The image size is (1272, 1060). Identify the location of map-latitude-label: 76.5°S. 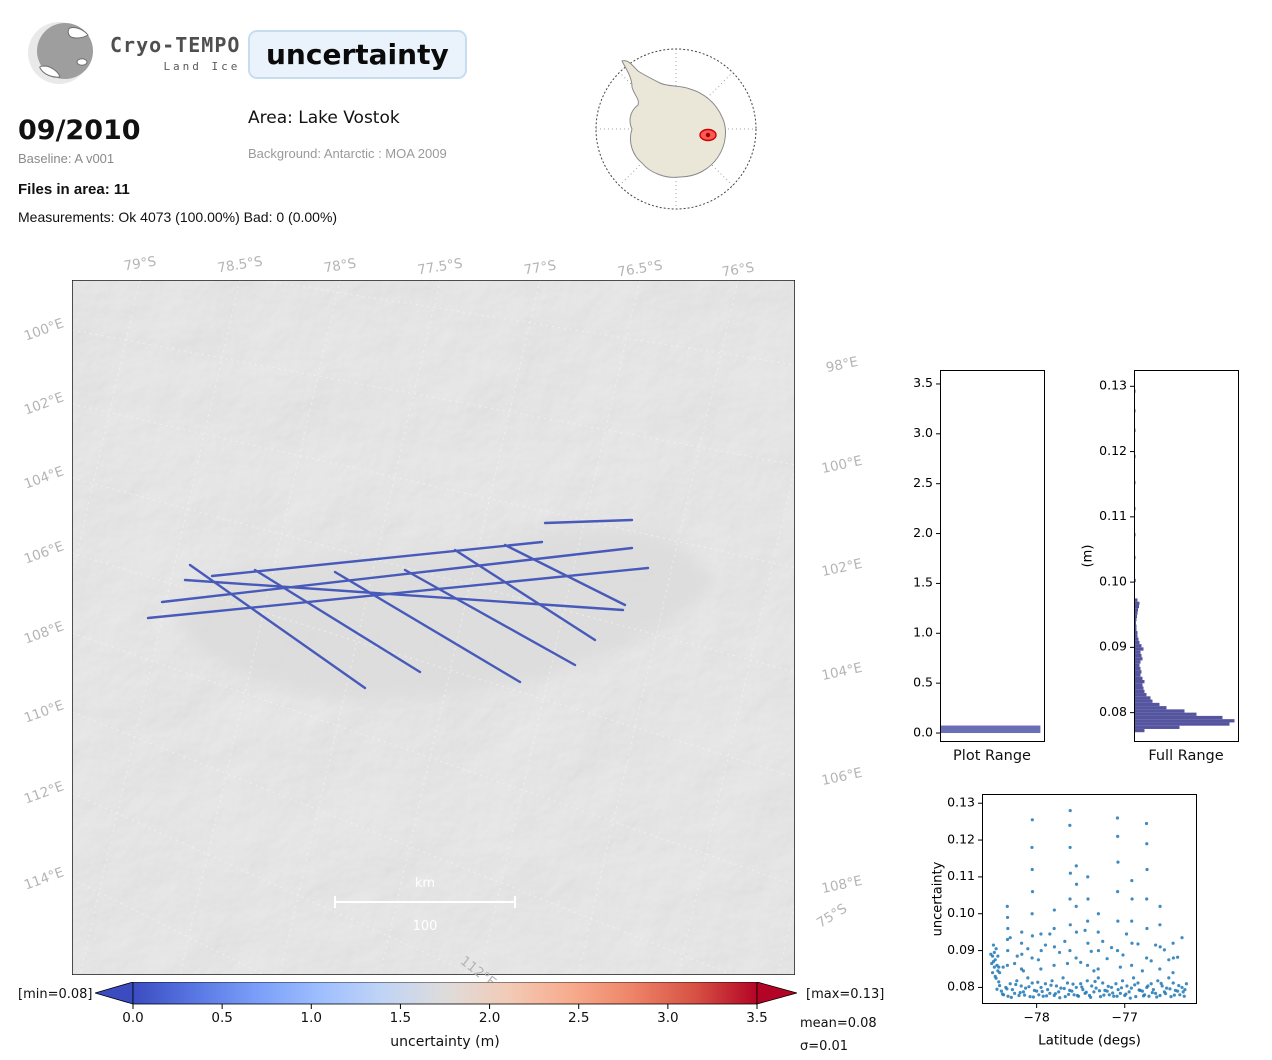
(640, 269).